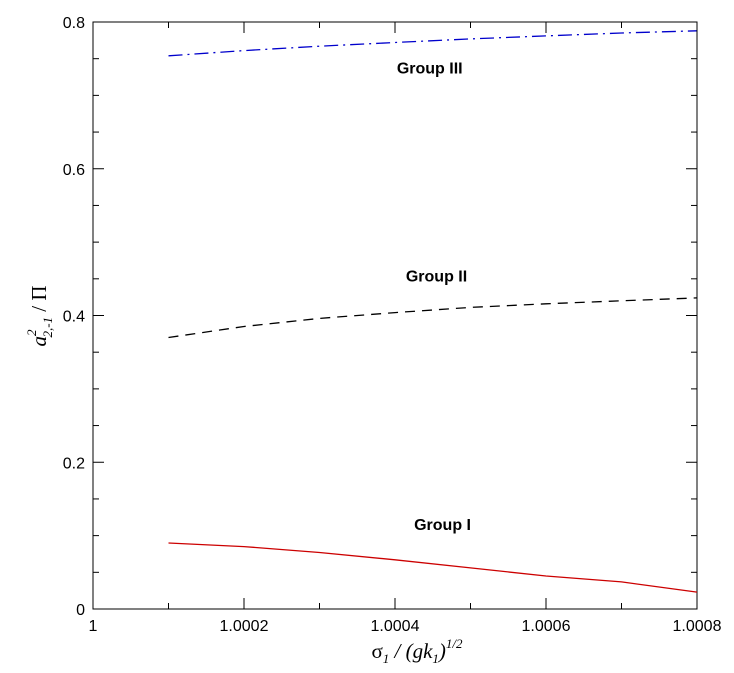 The height and width of the screenshot is (673, 734). What do you see at coordinates (80, 610) in the screenshot?
I see `y-tick-label: 0` at bounding box center [80, 610].